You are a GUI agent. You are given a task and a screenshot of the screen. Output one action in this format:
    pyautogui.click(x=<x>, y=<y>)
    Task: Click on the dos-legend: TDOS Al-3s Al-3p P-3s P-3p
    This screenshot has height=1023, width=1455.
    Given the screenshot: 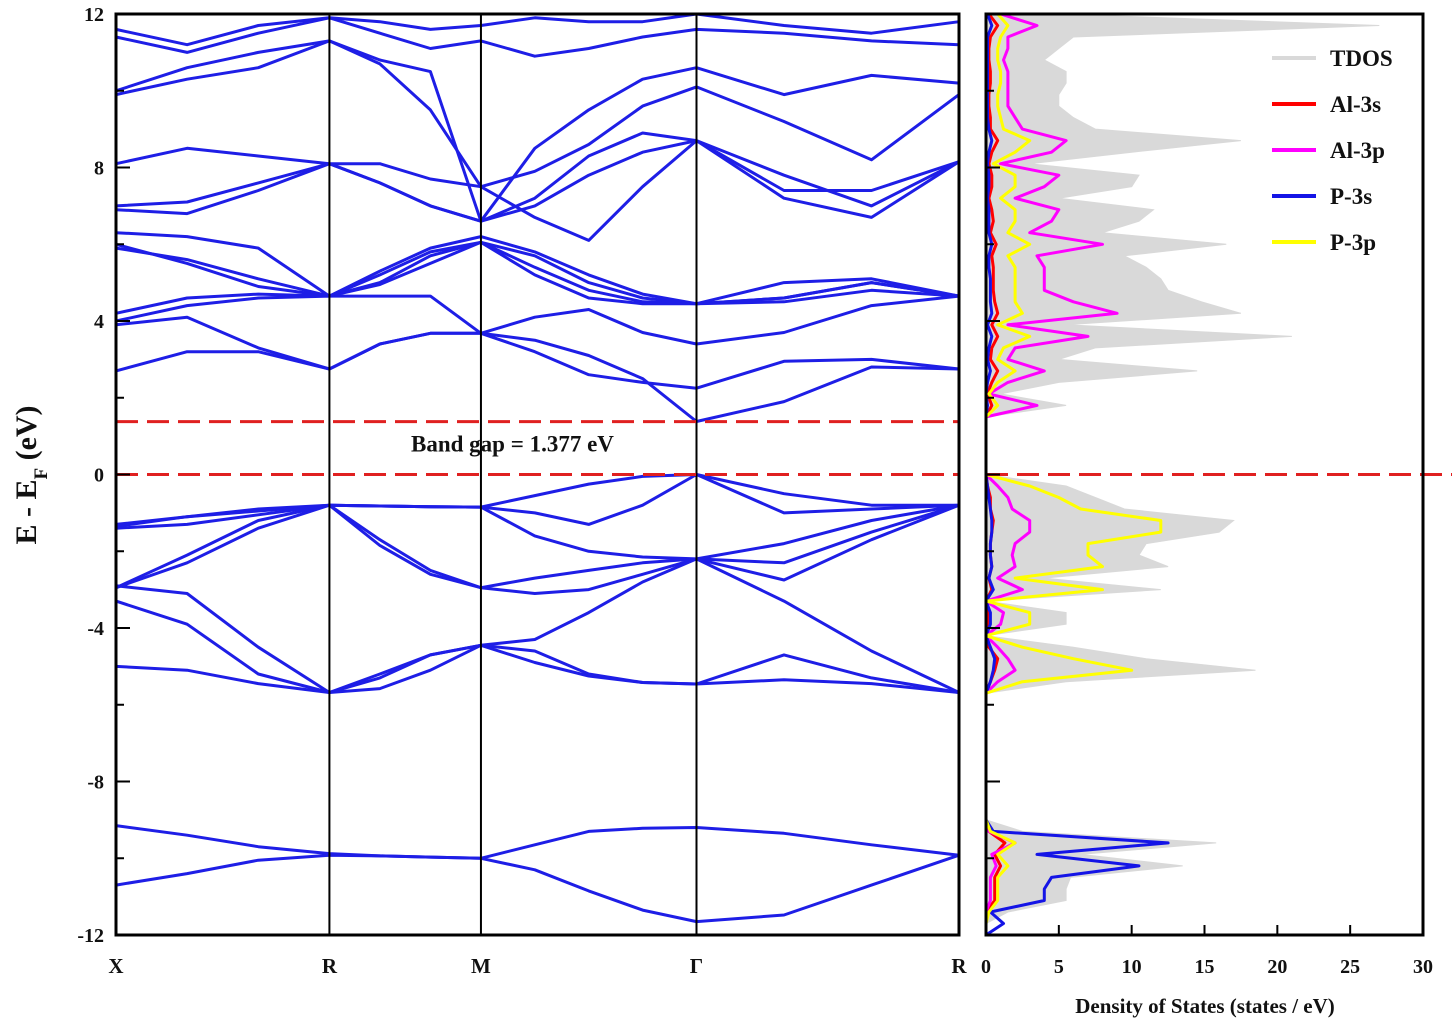 What is the action you would take?
    pyautogui.click(x=1332, y=150)
    